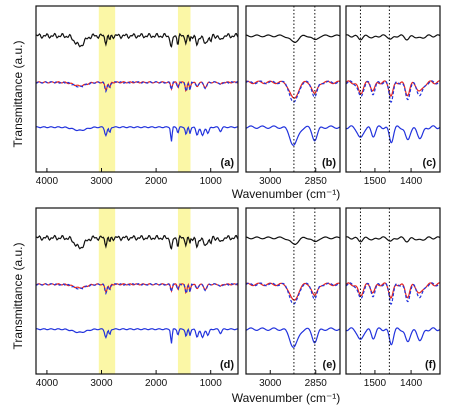 The image size is (474, 408). What do you see at coordinates (18, 94) in the screenshot?
I see `y-axis-label-top: Transmittance (a.u.)` at bounding box center [18, 94].